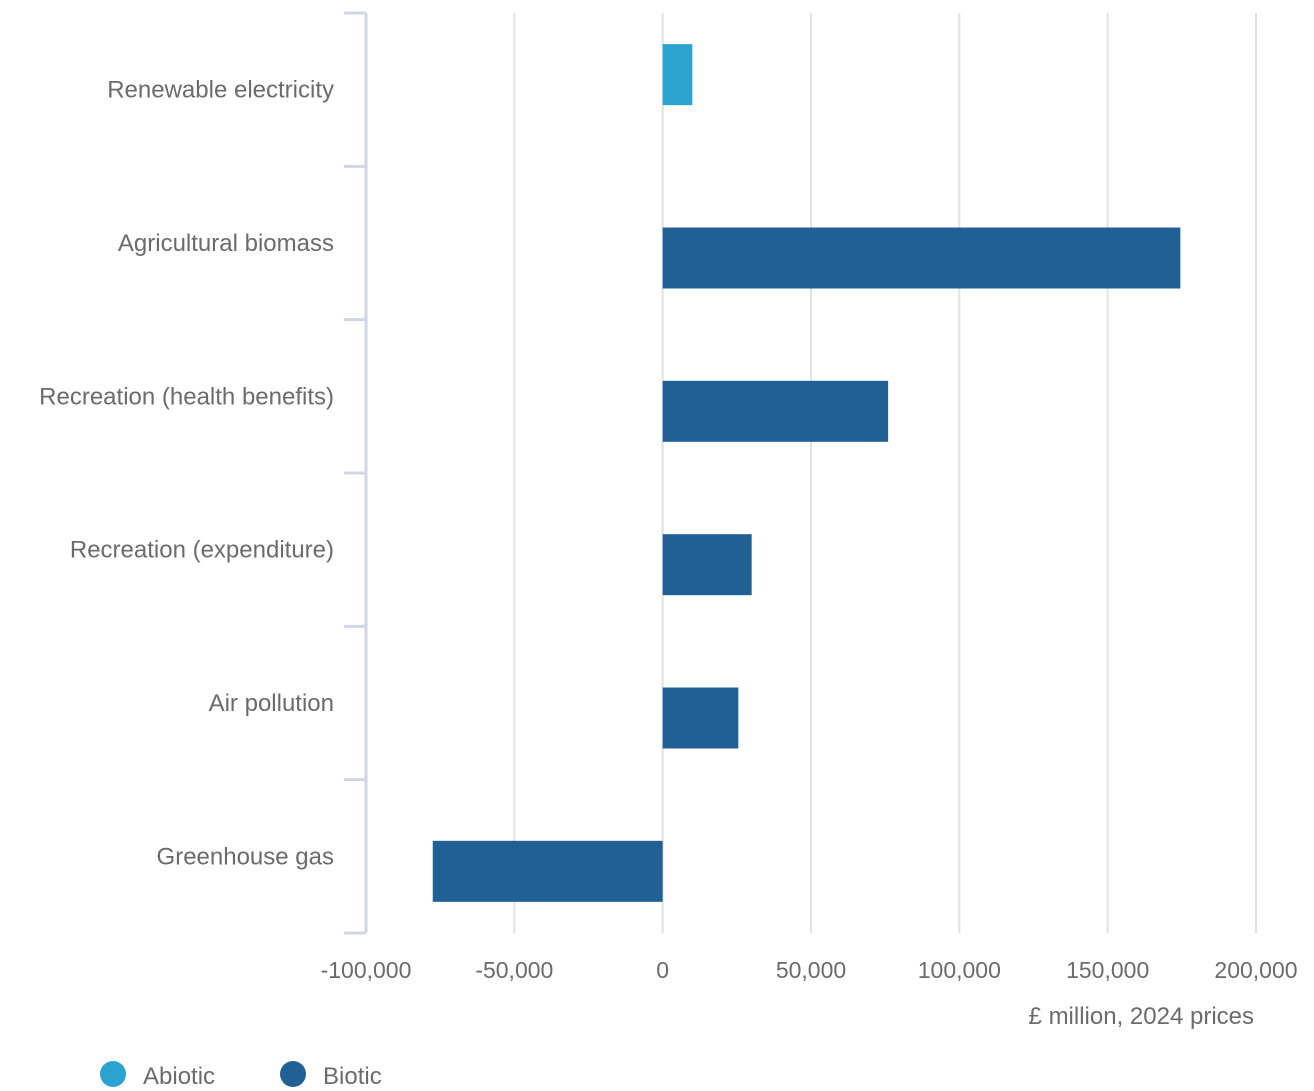 The width and height of the screenshot is (1314, 1091). I want to click on legend: Abiotic Biotic, so click(241, 1075).